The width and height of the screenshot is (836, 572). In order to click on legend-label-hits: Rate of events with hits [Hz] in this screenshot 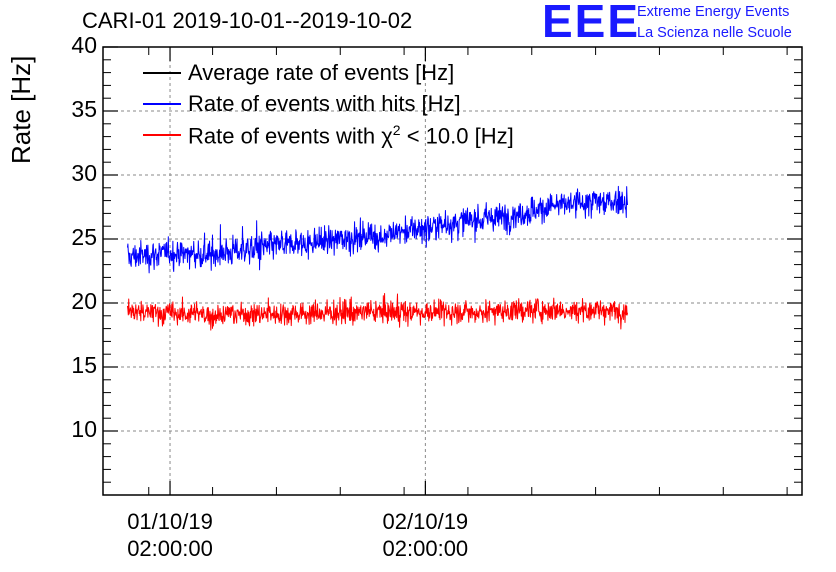, I will do `click(324, 103)`.